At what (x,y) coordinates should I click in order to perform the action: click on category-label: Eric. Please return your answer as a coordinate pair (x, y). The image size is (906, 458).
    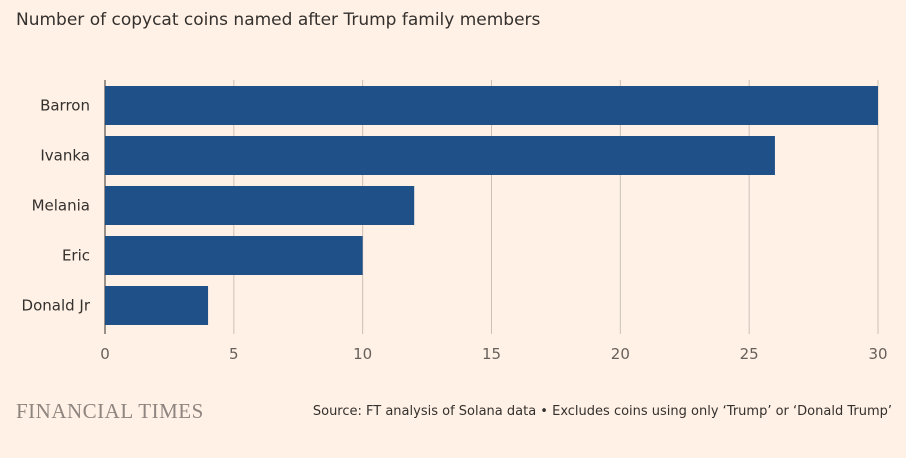
    Looking at the image, I should click on (76, 256).